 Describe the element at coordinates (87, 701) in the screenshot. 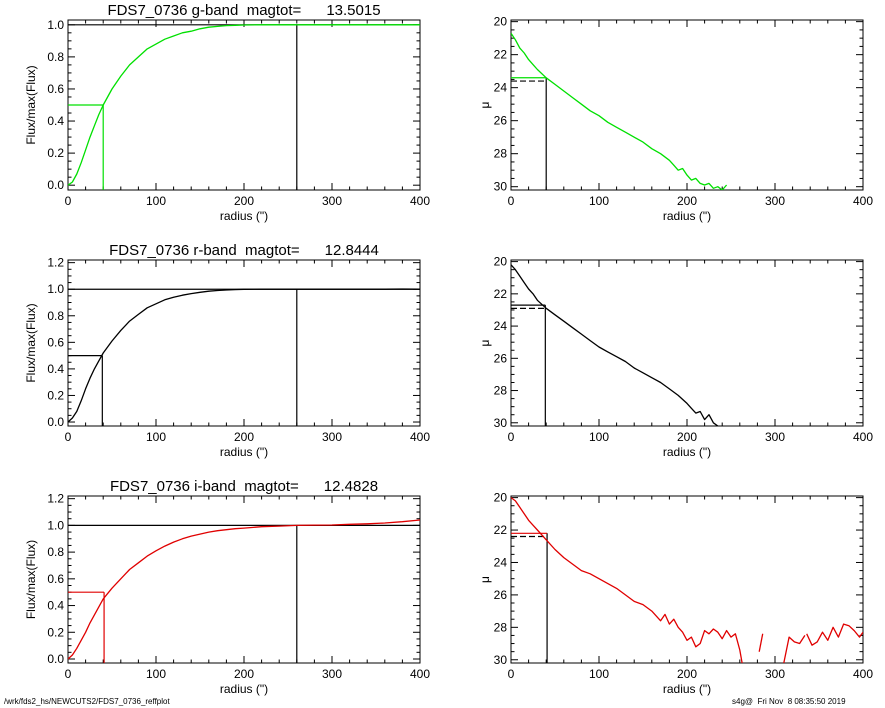

I see `footer-file-path: /wrk/fds2_hs/NEWCUTS2/FDS7_0736_reffplot` at that location.